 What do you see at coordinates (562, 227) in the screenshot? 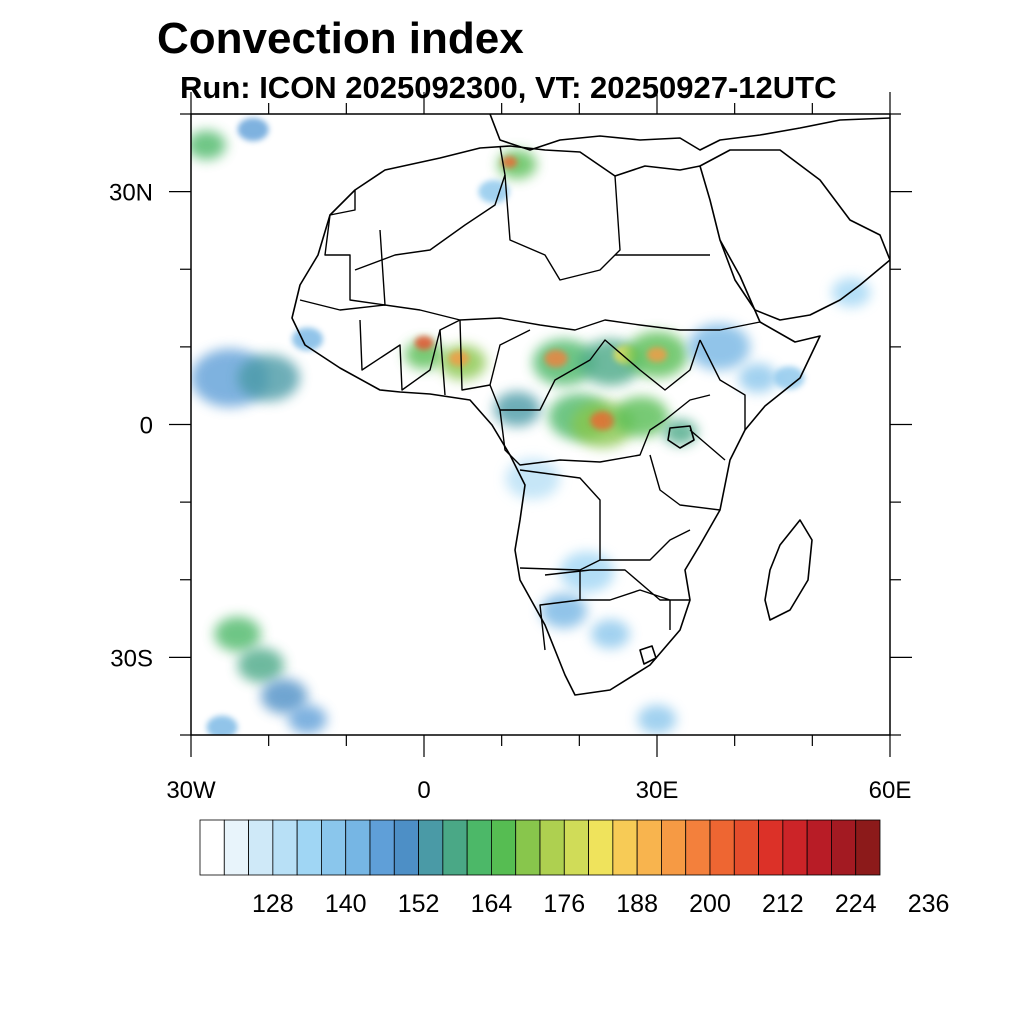
I see `border-algeria-libya` at bounding box center [562, 227].